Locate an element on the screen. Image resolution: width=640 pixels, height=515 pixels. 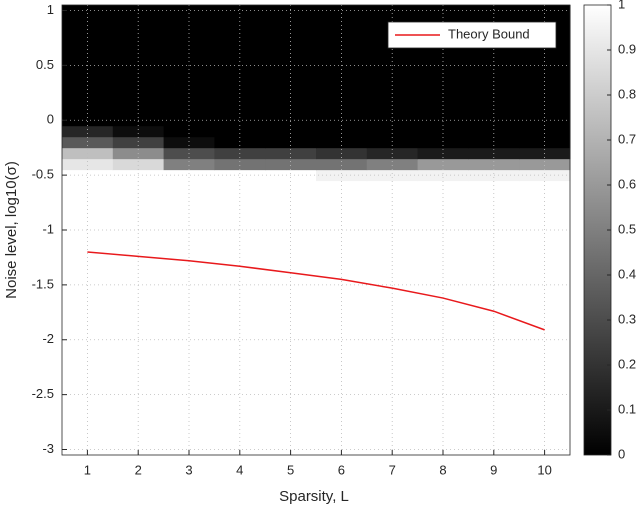
colorbar-tick-label: 0.3 is located at coordinates (627, 318).